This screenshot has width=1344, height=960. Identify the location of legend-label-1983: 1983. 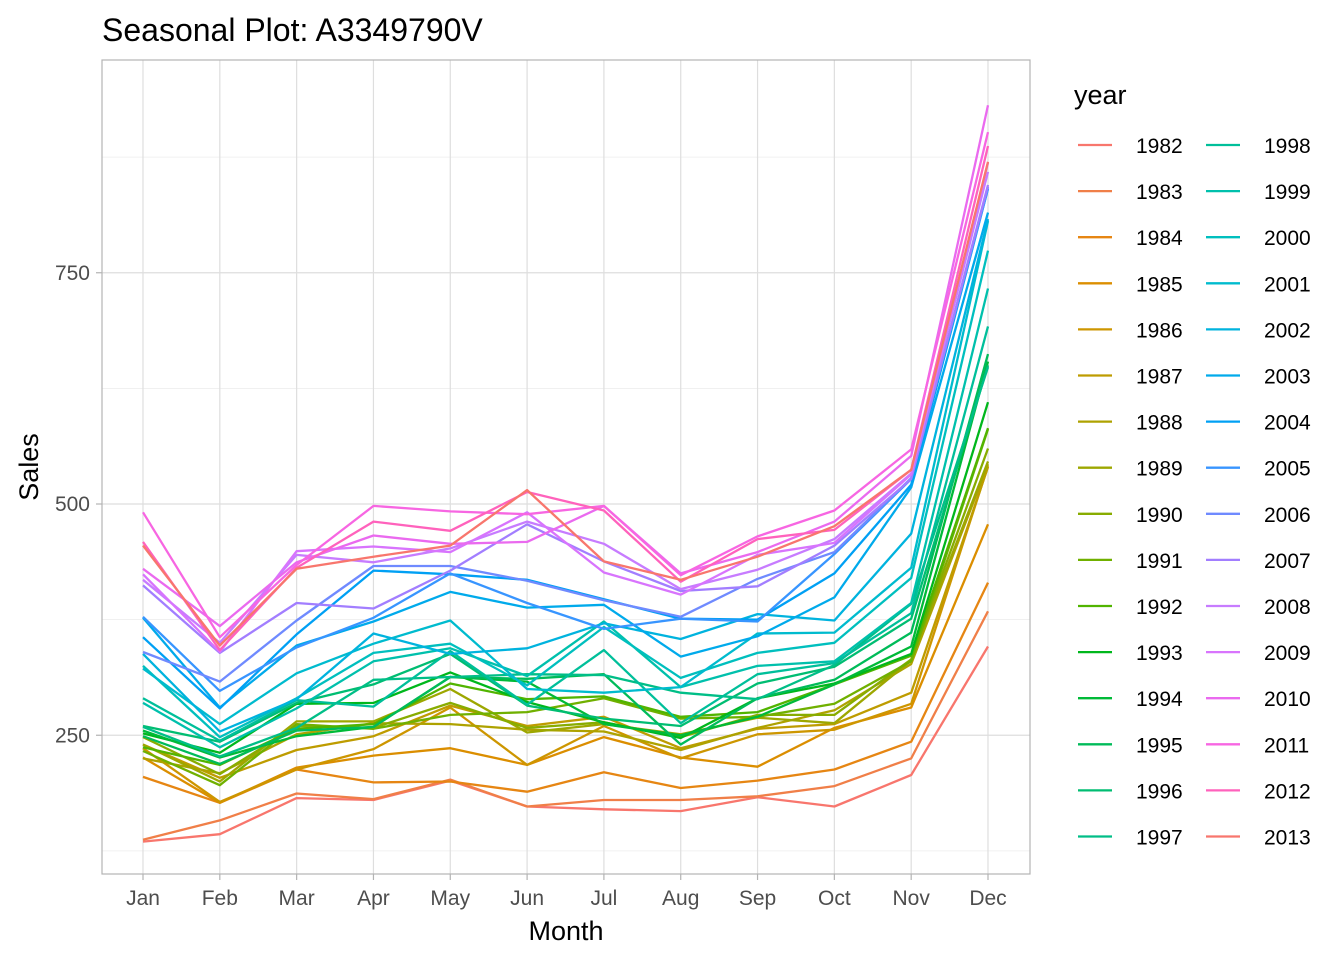
(1159, 192).